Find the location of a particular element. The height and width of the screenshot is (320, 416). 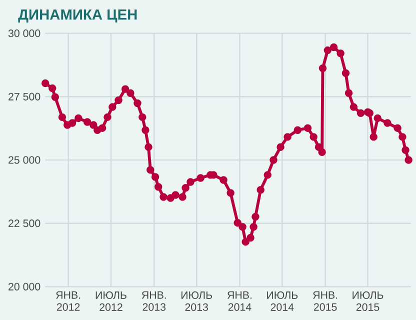

y-tick-label: 22 500 is located at coordinates (24, 224).